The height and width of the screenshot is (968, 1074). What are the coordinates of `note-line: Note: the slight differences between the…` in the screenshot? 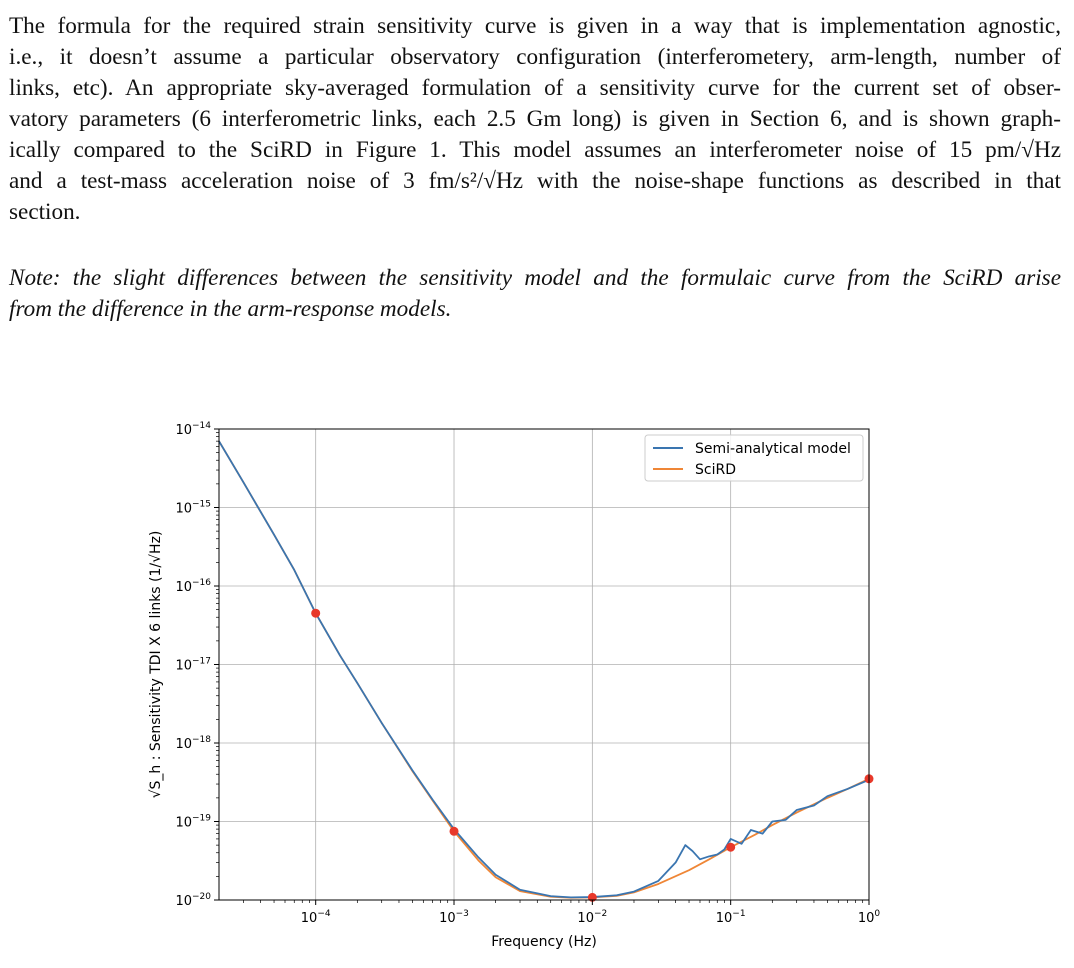 It's located at (535, 278).